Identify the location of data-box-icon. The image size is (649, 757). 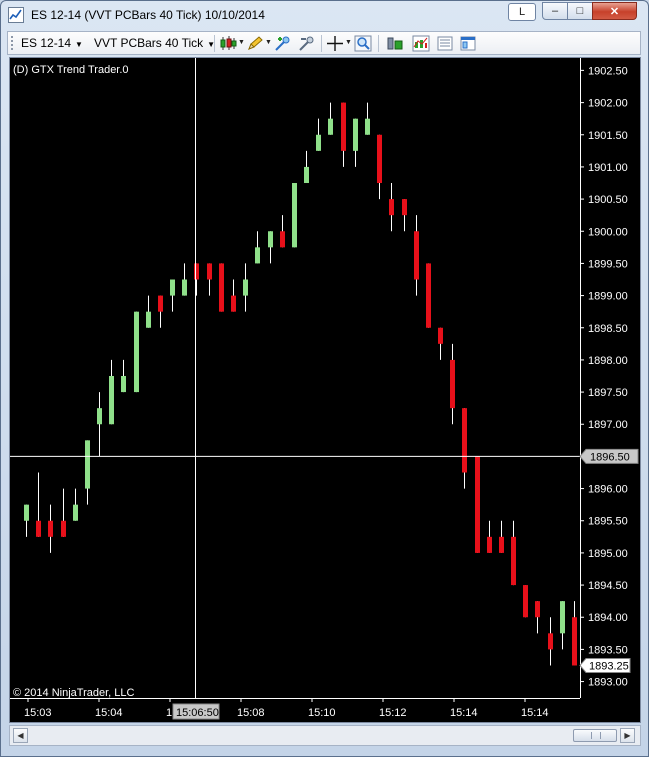
(445, 43).